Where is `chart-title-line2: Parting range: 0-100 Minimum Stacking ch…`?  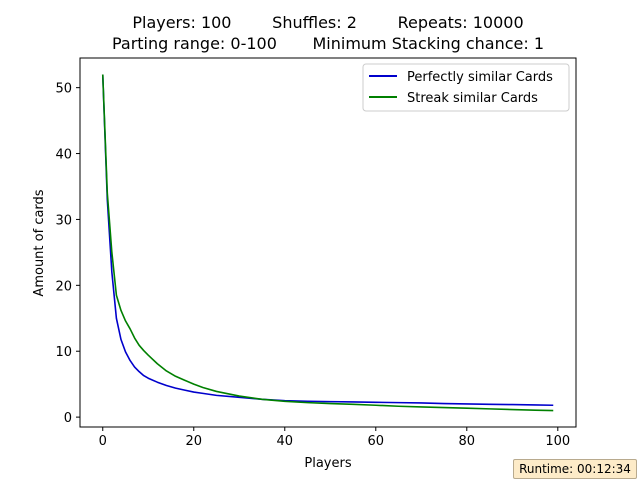 chart-title-line2: Parting range: 0-100 Minimum Stacking ch… is located at coordinates (328, 43).